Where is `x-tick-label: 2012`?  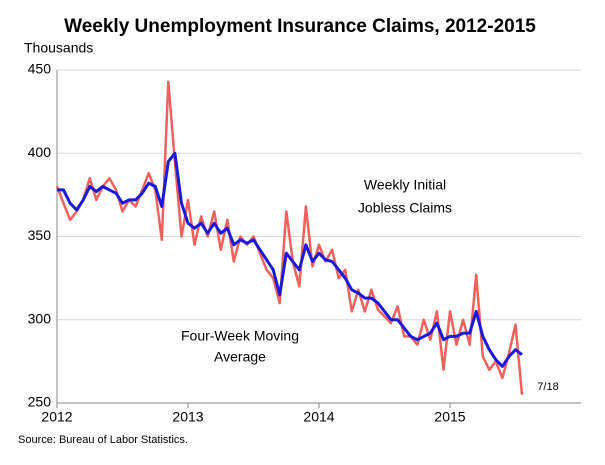 x-tick-label: 2012 is located at coordinates (56, 417).